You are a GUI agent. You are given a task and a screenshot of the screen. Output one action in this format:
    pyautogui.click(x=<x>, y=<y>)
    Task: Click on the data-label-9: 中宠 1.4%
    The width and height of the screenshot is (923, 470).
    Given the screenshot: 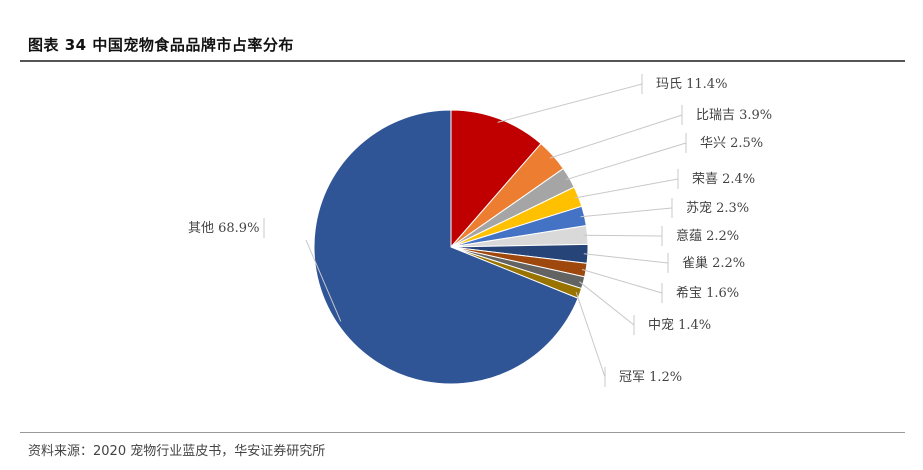 What is the action you would take?
    pyautogui.click(x=679, y=325)
    